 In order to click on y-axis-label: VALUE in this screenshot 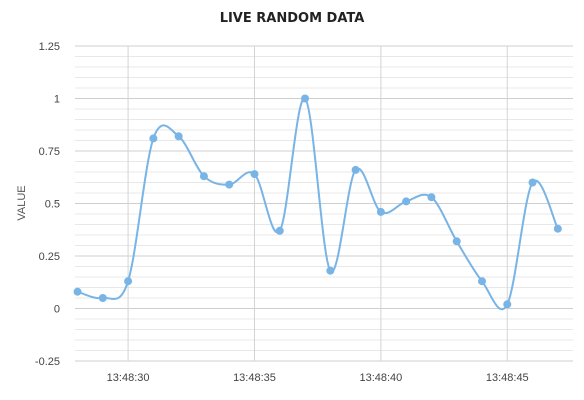, I will do `click(22, 202)`.